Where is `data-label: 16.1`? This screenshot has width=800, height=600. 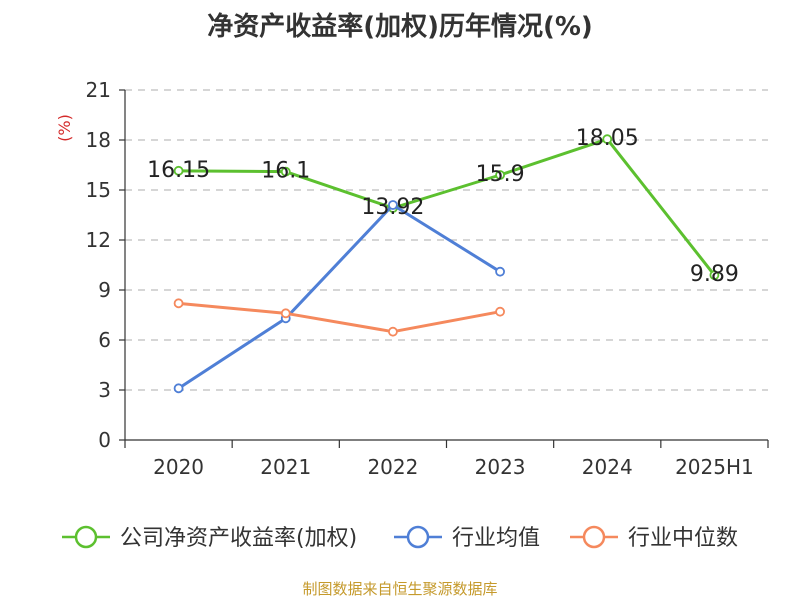 data-label: 16.1 is located at coordinates (285, 171).